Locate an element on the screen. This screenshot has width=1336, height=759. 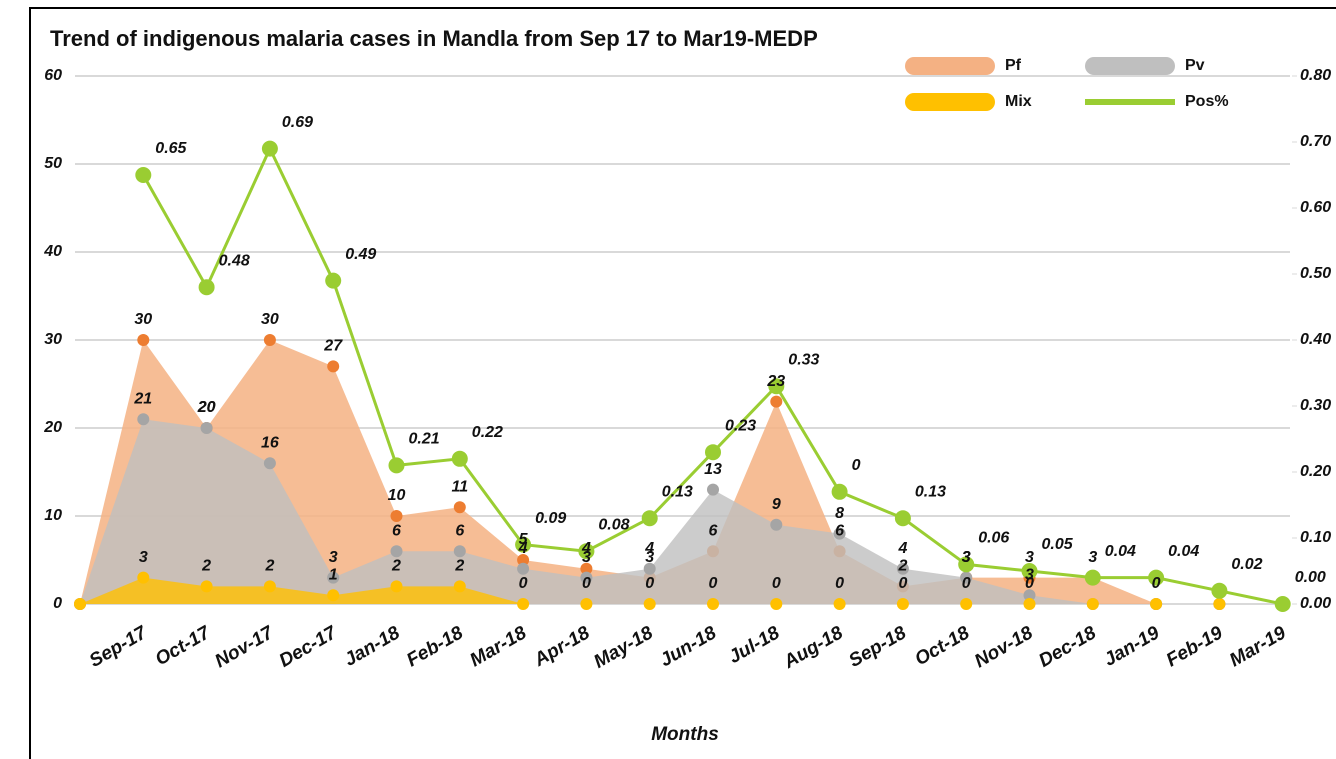
data-label: 0.21 is located at coordinates (424, 439).